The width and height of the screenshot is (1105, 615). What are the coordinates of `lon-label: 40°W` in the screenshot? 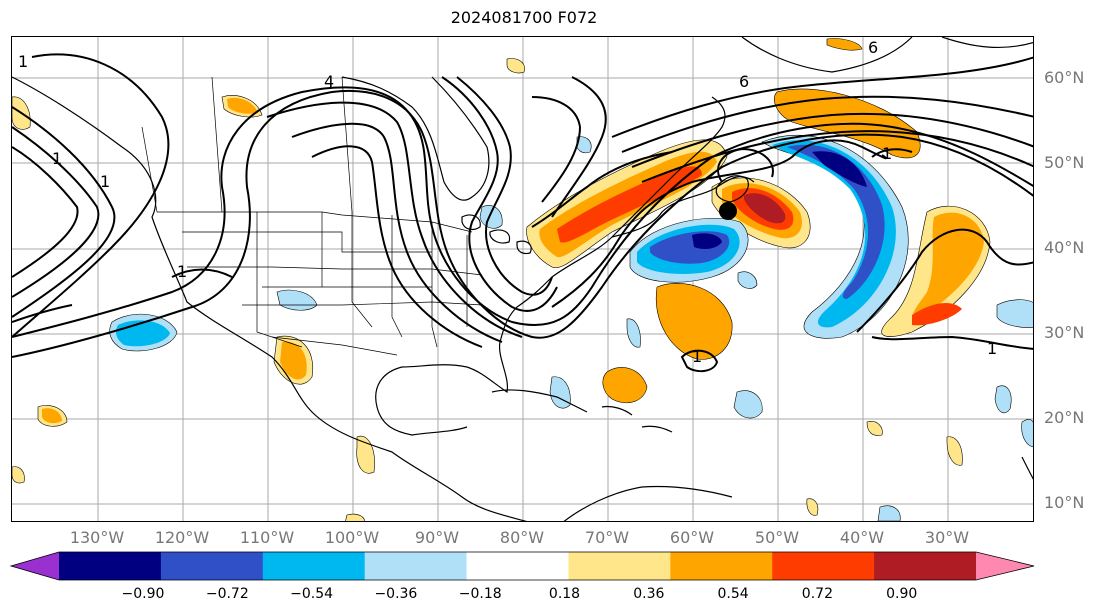 It's located at (862, 537).